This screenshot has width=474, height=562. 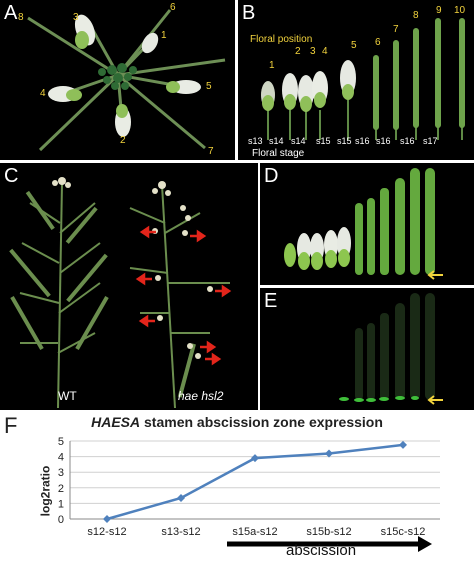 What do you see at coordinates (61, 442) in the screenshot?
I see `y-tick-label: 5` at bounding box center [61, 442].